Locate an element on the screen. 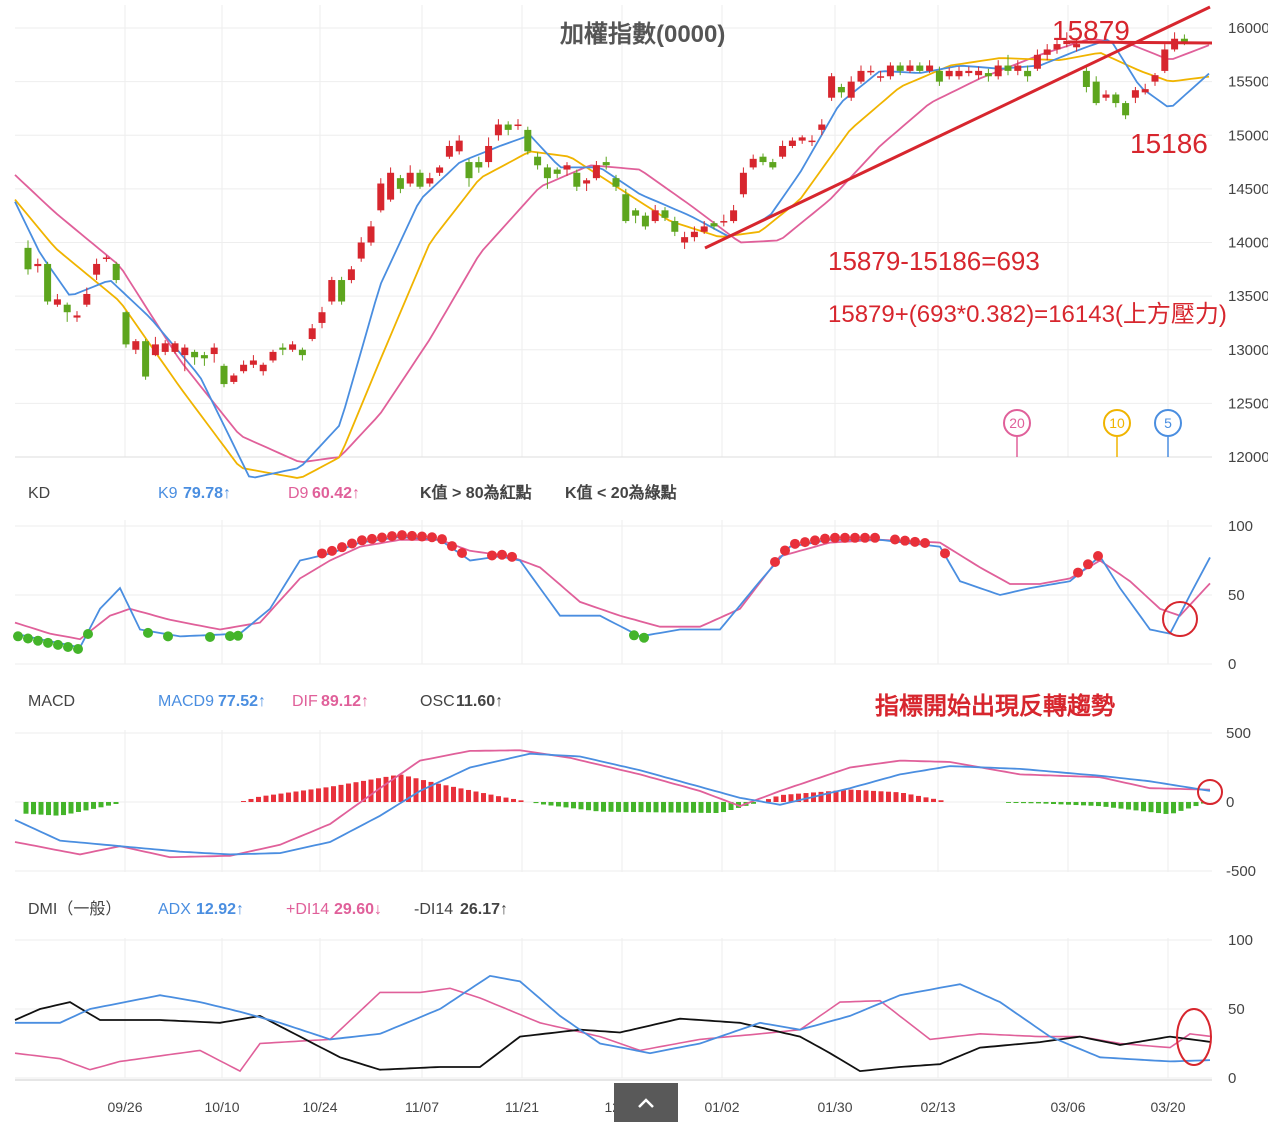 The width and height of the screenshot is (1268, 1127). collapse-tab is located at coordinates (646, 1102).